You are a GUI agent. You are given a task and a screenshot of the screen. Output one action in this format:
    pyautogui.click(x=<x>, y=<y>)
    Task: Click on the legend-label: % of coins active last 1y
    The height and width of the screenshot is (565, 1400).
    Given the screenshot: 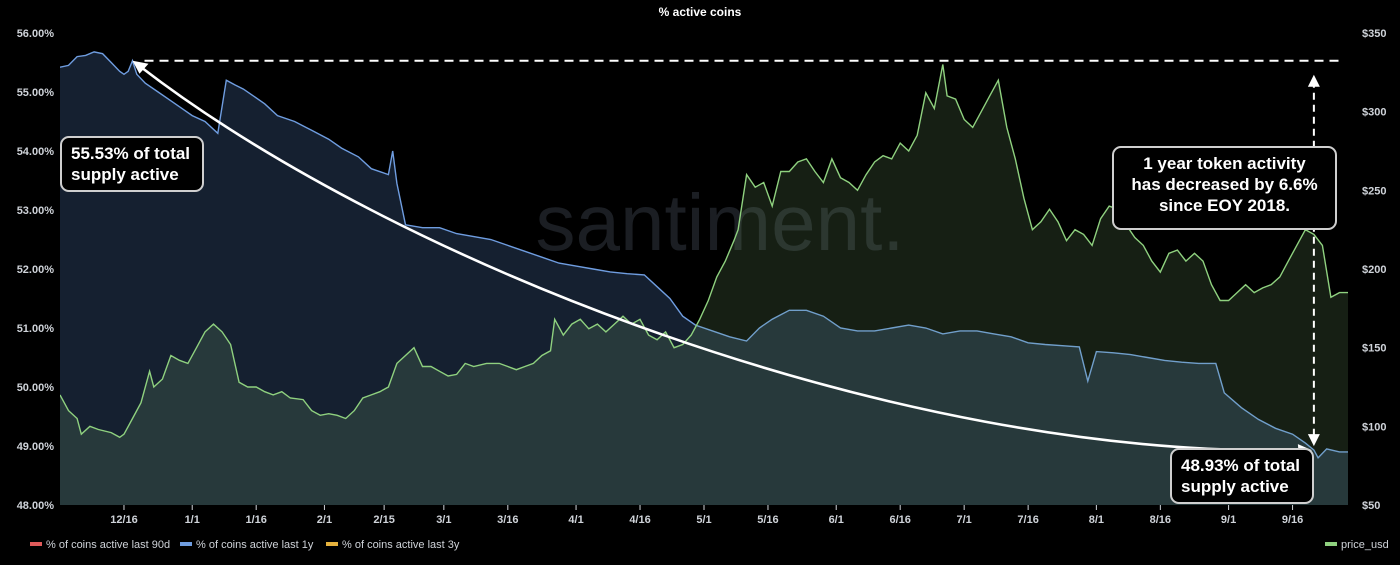 What is the action you would take?
    pyautogui.click(x=255, y=545)
    